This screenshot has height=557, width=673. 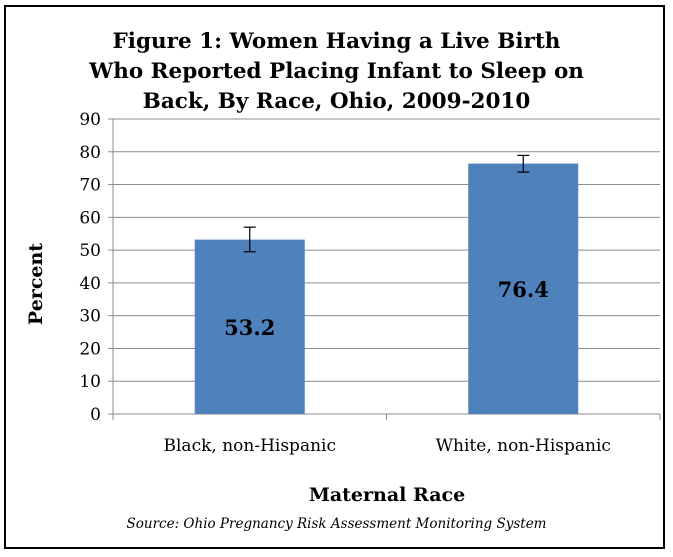 I want to click on bar-value-label: 76.4, so click(x=523, y=289).